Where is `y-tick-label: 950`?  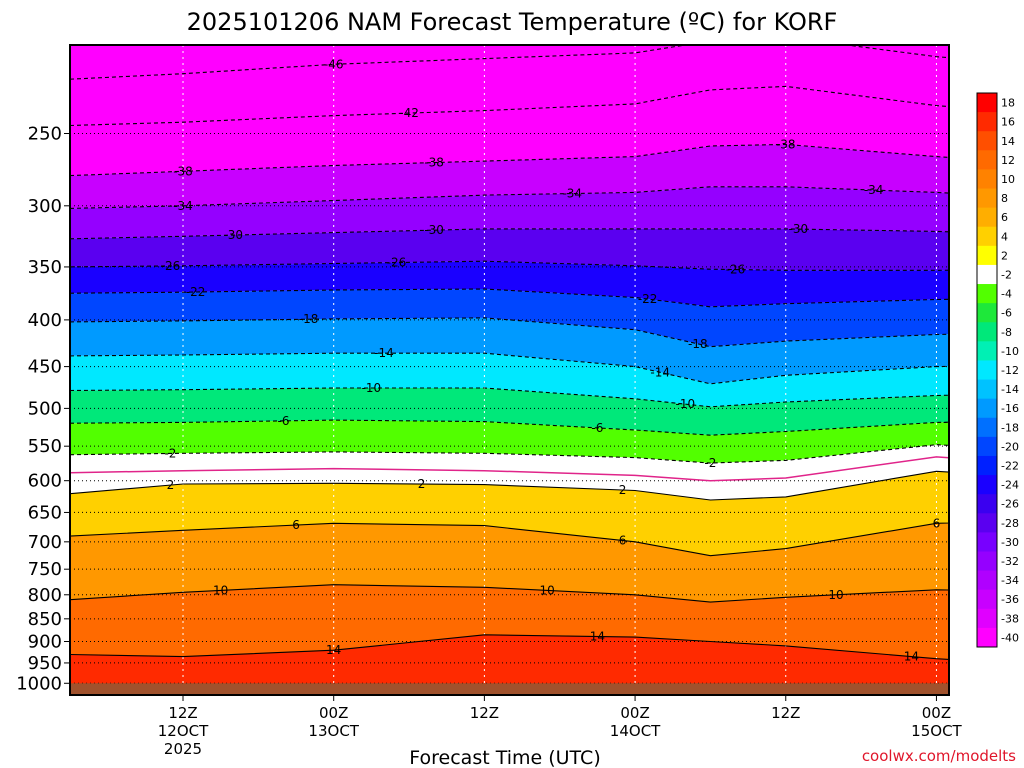 y-tick-label: 950 is located at coordinates (45, 663).